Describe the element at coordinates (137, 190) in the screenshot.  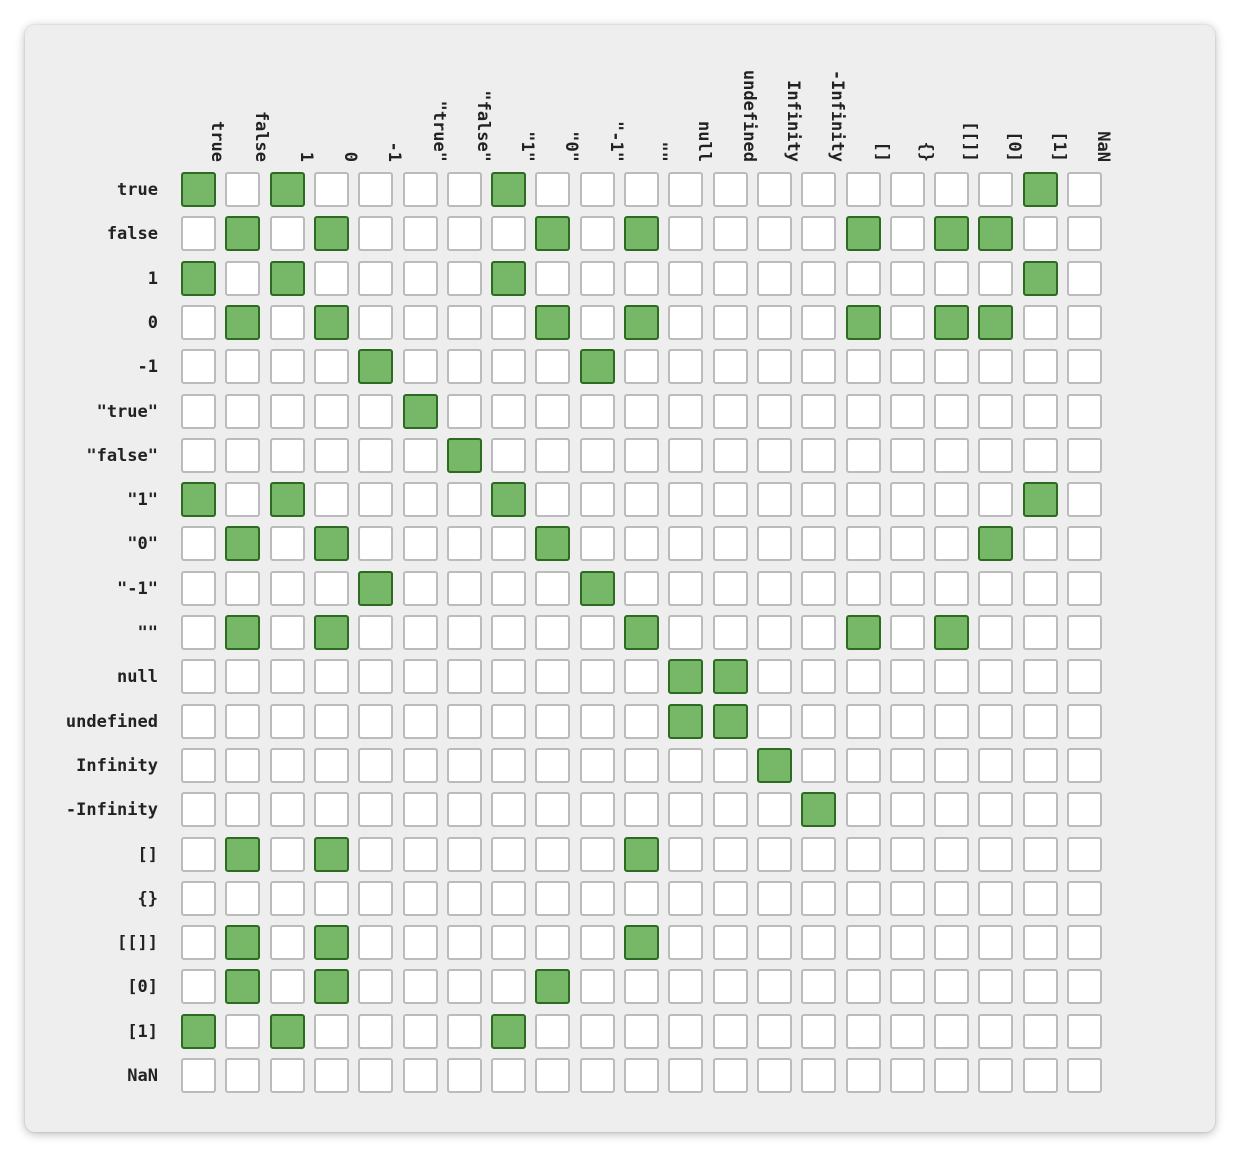
I see `row-label: true` at that location.